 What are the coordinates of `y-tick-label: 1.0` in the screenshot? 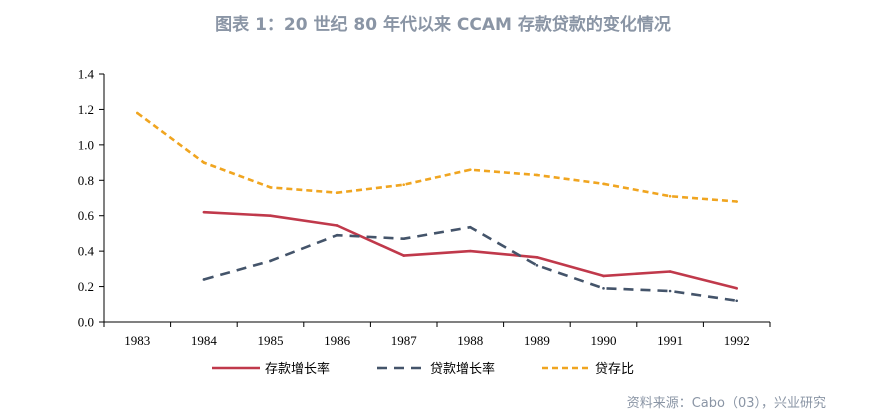 It's located at (86, 144).